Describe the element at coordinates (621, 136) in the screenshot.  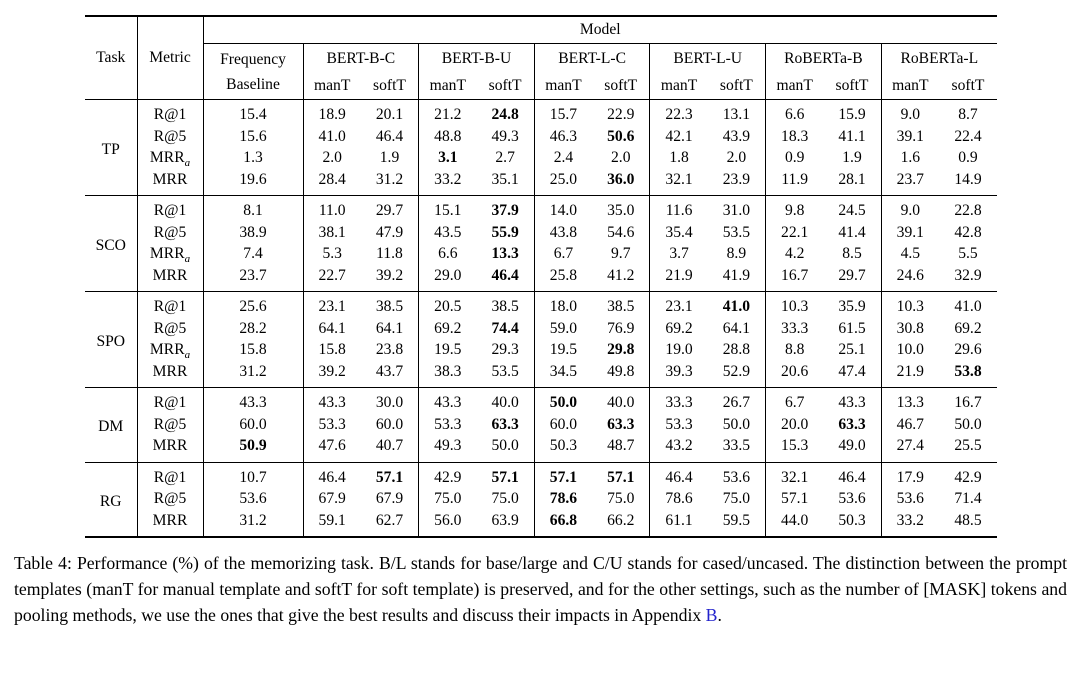
I see `value-cell: 50.6` at that location.